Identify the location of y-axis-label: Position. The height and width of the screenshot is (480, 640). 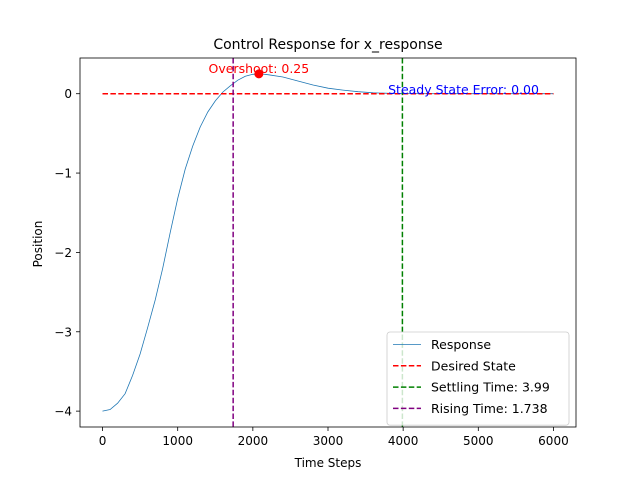
(38, 244).